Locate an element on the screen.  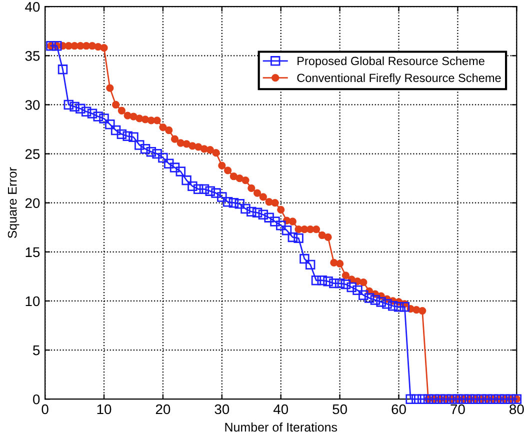
y-tick-label: 0 is located at coordinates (36, 399).